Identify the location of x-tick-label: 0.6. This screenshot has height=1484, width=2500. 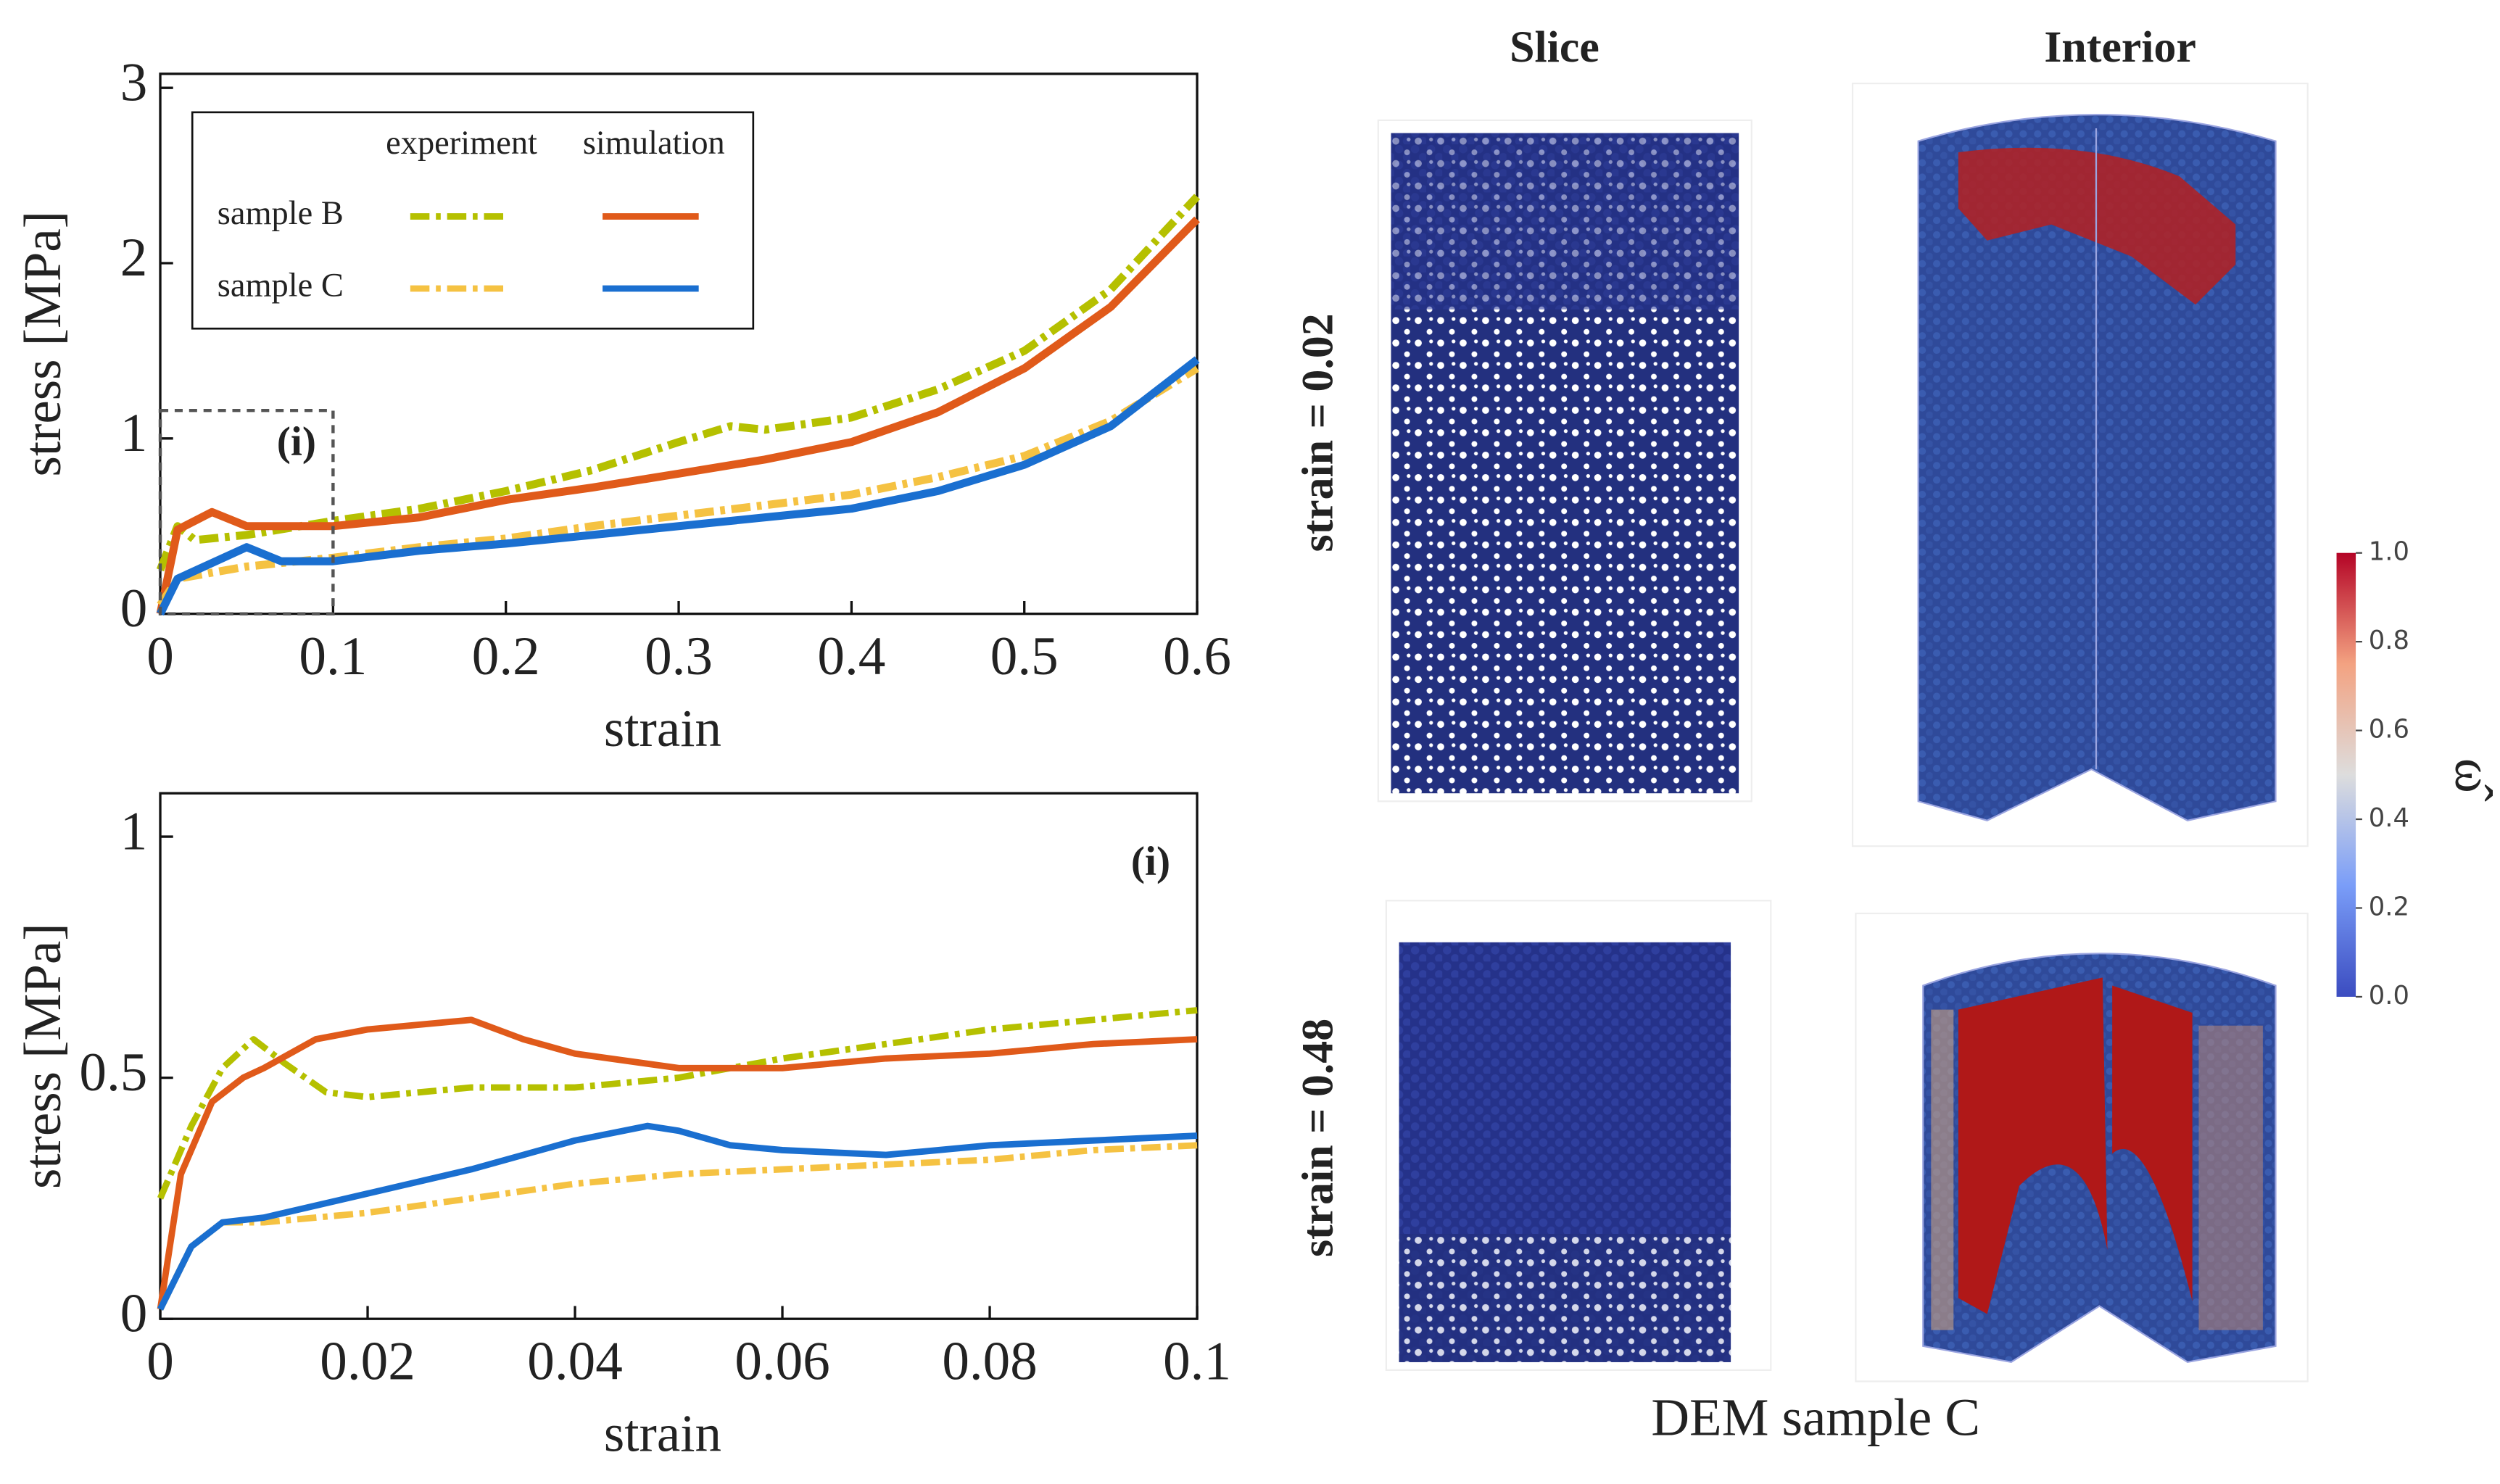
(1197, 656).